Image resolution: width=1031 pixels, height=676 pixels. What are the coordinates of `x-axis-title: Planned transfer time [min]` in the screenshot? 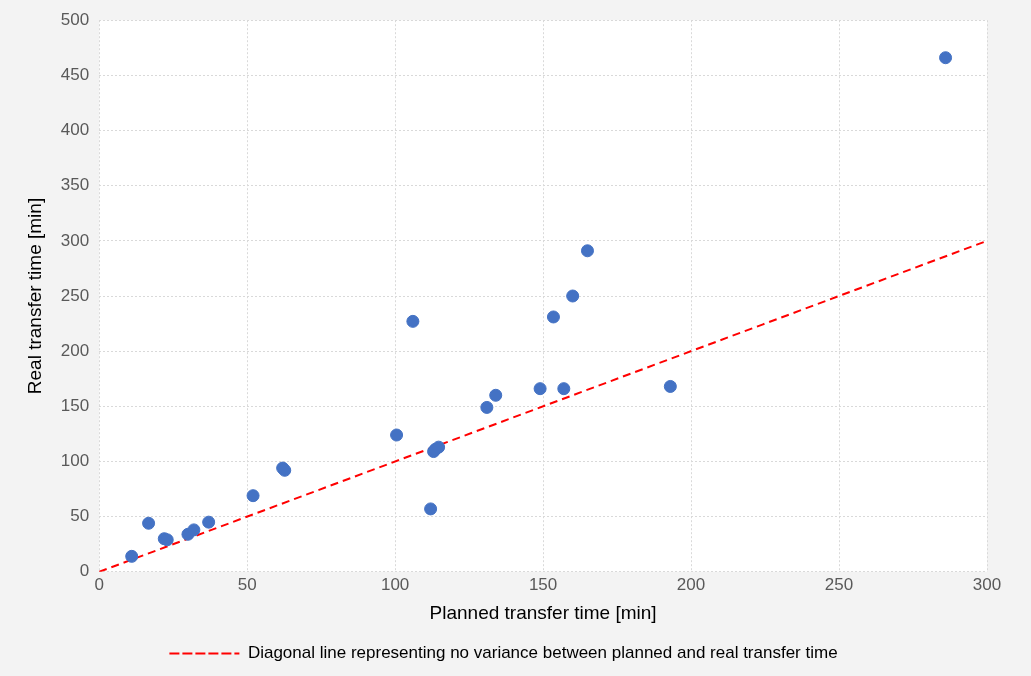 It's located at (543, 612).